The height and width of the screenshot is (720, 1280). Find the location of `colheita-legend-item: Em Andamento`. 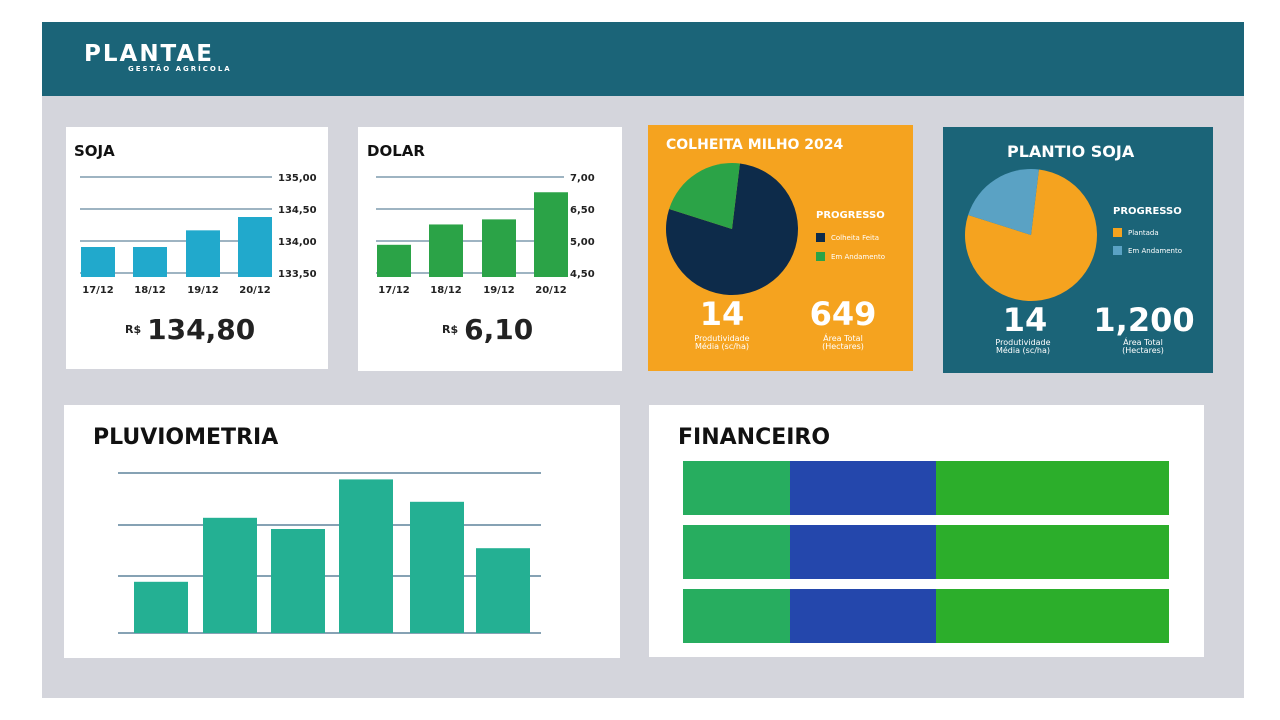

colheita-legend-item: Em Andamento is located at coordinates (850, 256).